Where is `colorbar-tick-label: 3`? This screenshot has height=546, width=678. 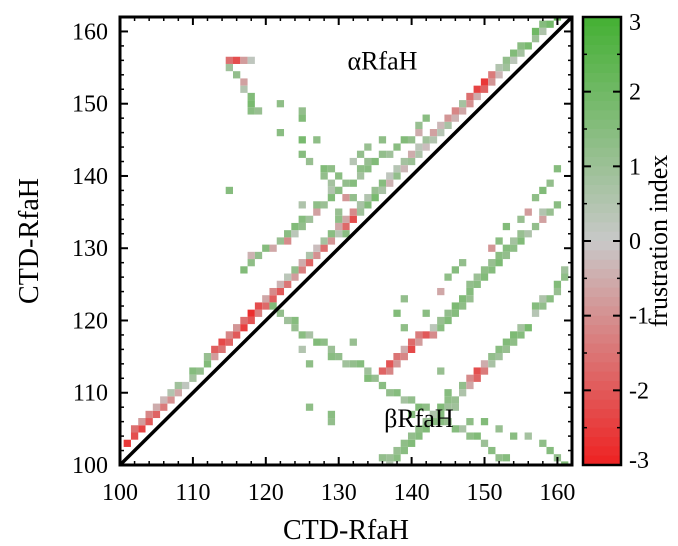 colorbar-tick-label: 3 is located at coordinates (635, 23).